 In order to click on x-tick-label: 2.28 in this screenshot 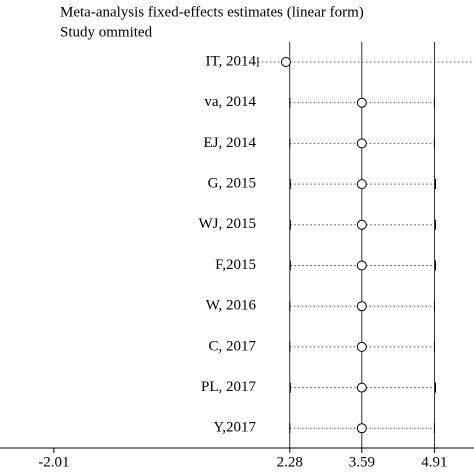, I will do `click(290, 462)`.